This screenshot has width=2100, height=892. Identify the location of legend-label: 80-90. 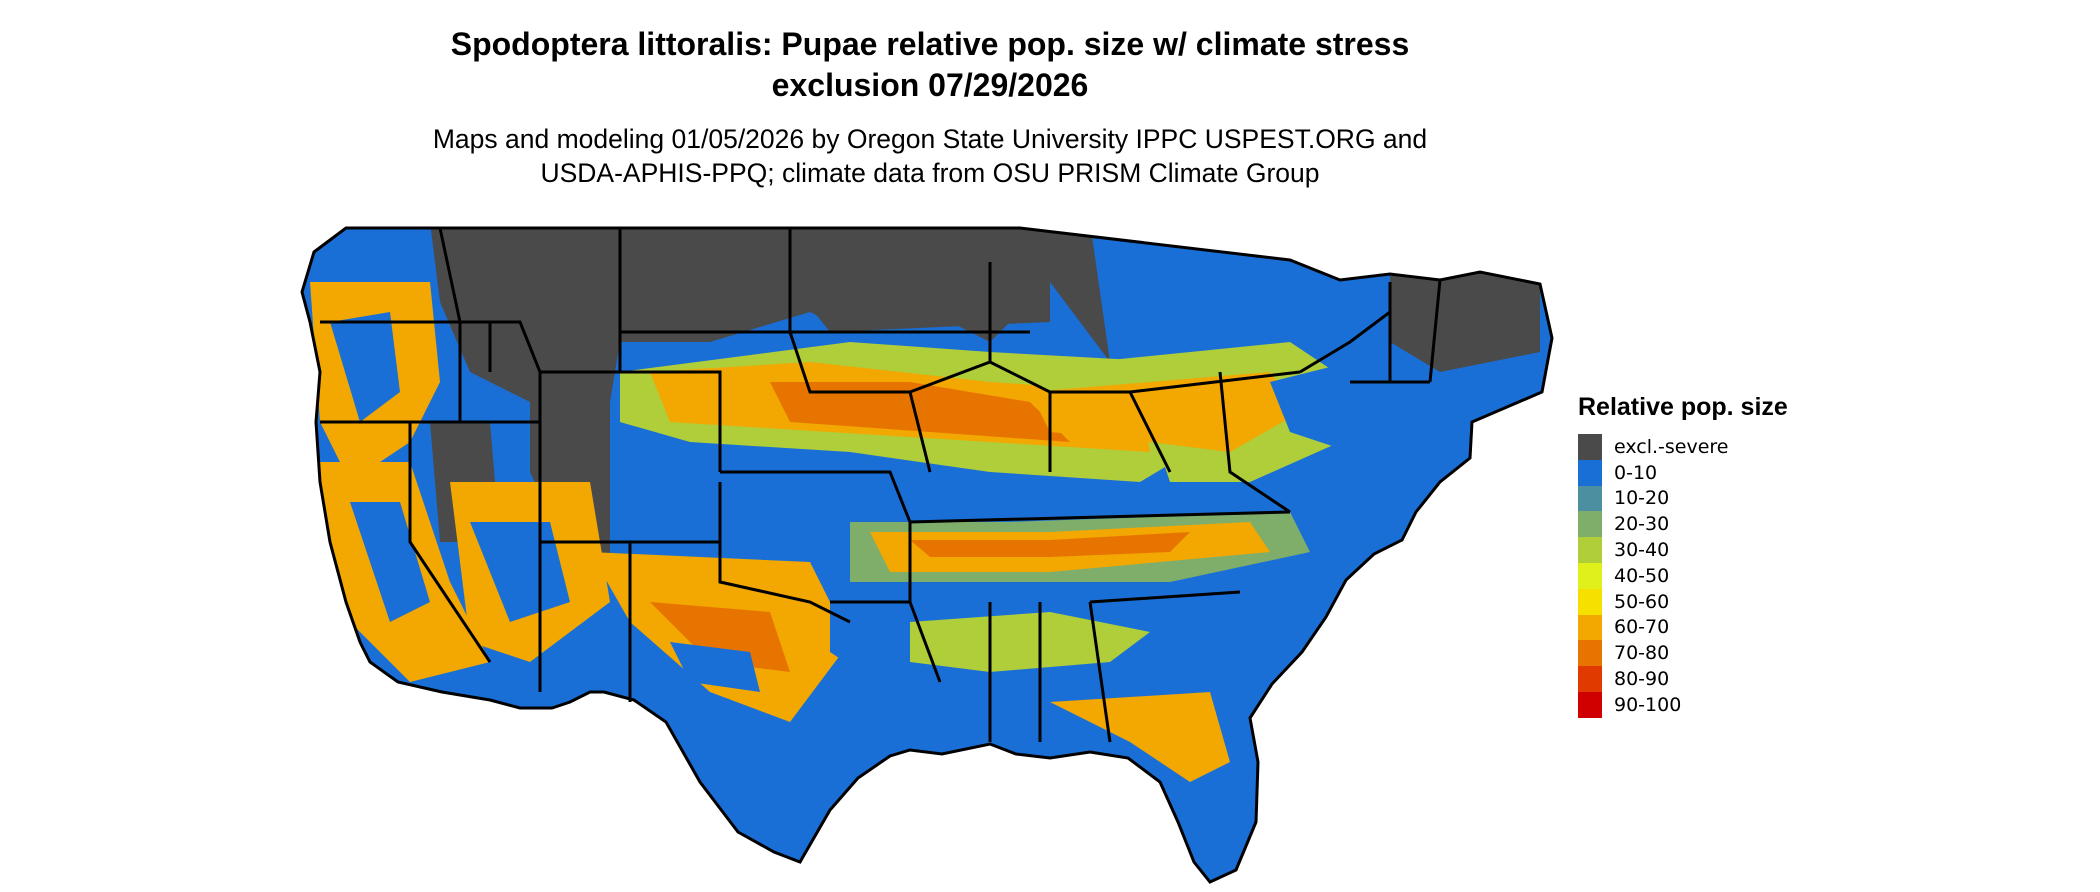
(1642, 679).